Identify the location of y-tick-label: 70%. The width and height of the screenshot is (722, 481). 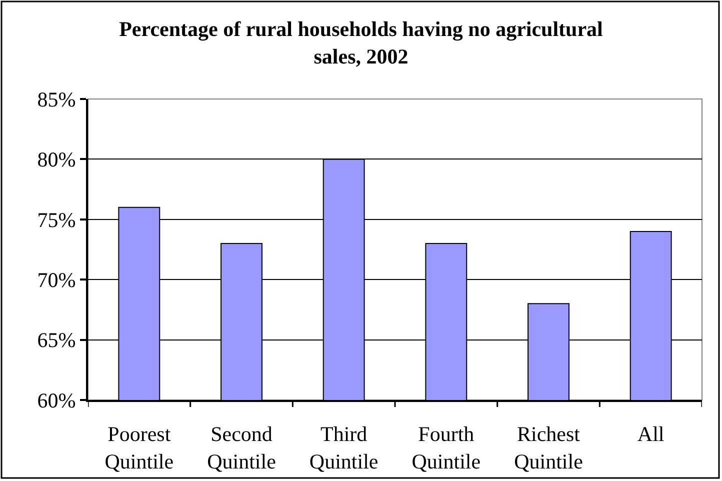
(56, 280).